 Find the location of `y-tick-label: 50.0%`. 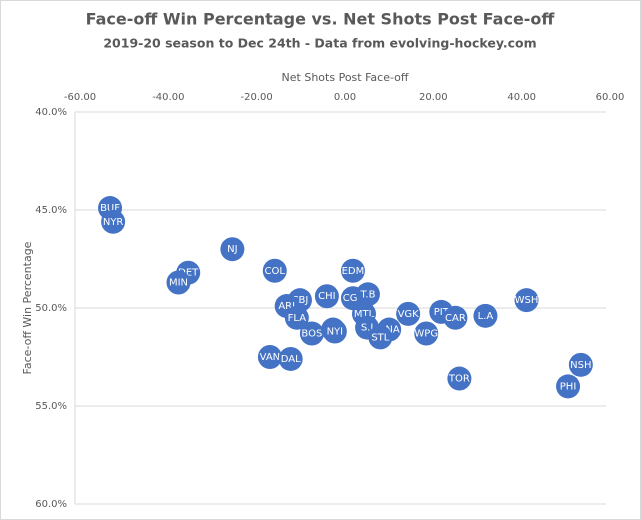

y-tick-label: 50.0% is located at coordinates (51, 308).